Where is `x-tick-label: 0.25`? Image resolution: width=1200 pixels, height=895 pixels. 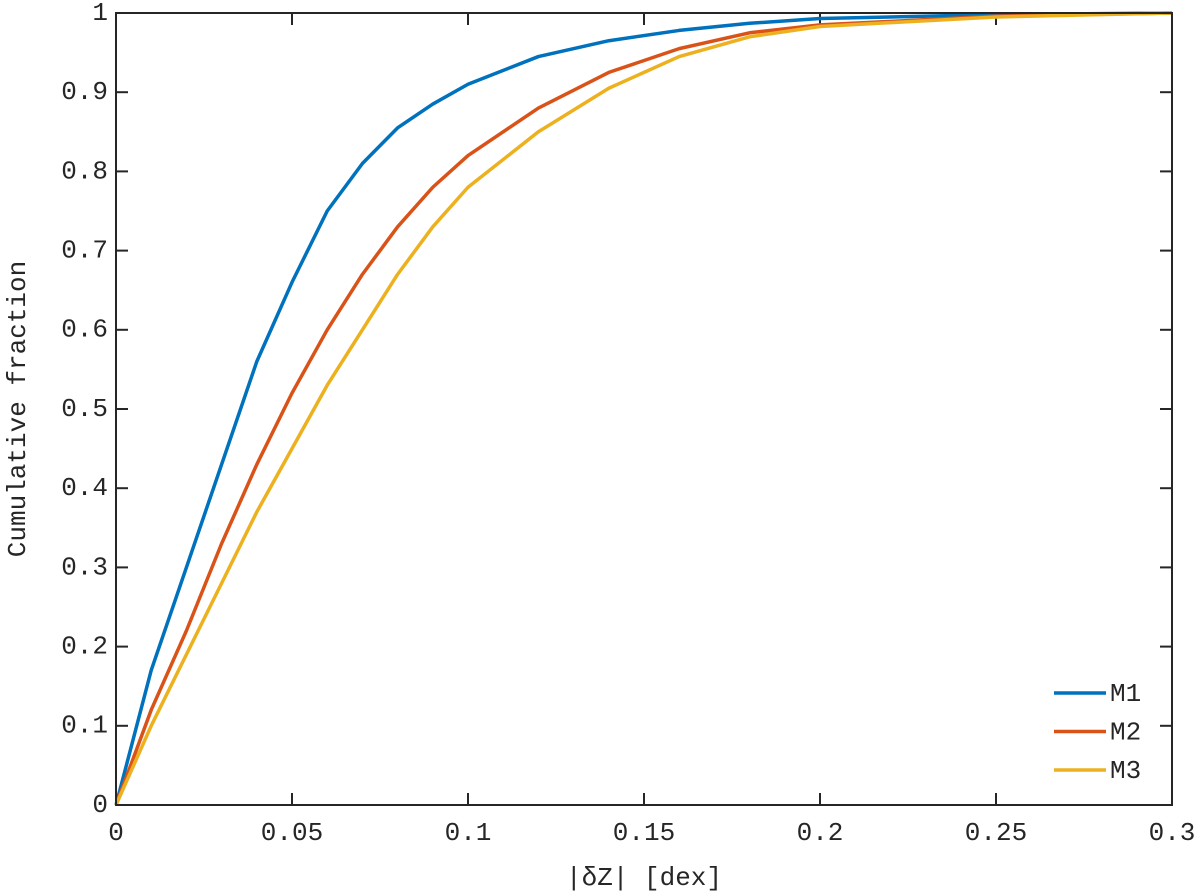
x-tick-label: 0.25 is located at coordinates (996, 833).